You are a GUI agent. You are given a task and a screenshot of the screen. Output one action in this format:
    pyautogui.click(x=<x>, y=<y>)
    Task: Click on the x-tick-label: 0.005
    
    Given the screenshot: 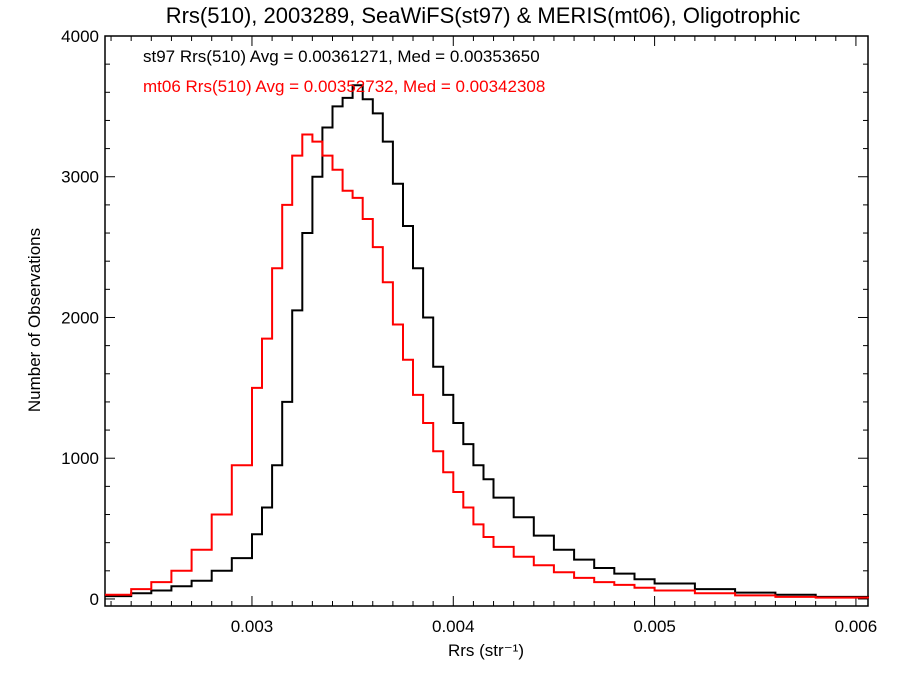 What is the action you would take?
    pyautogui.click(x=654, y=626)
    